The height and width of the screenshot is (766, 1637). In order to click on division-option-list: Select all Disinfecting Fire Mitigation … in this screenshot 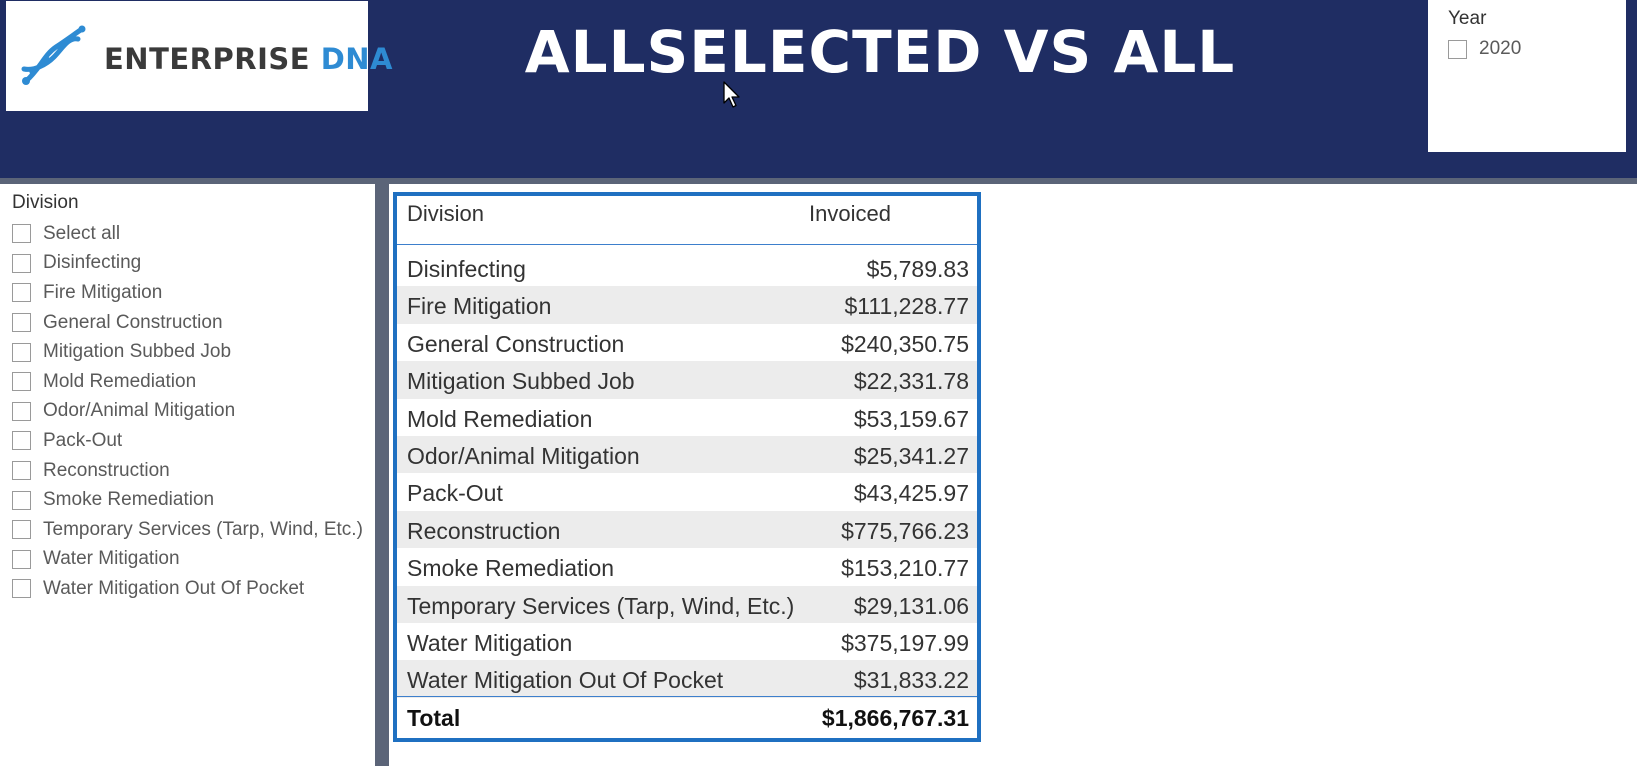, I will do `click(192, 411)`.